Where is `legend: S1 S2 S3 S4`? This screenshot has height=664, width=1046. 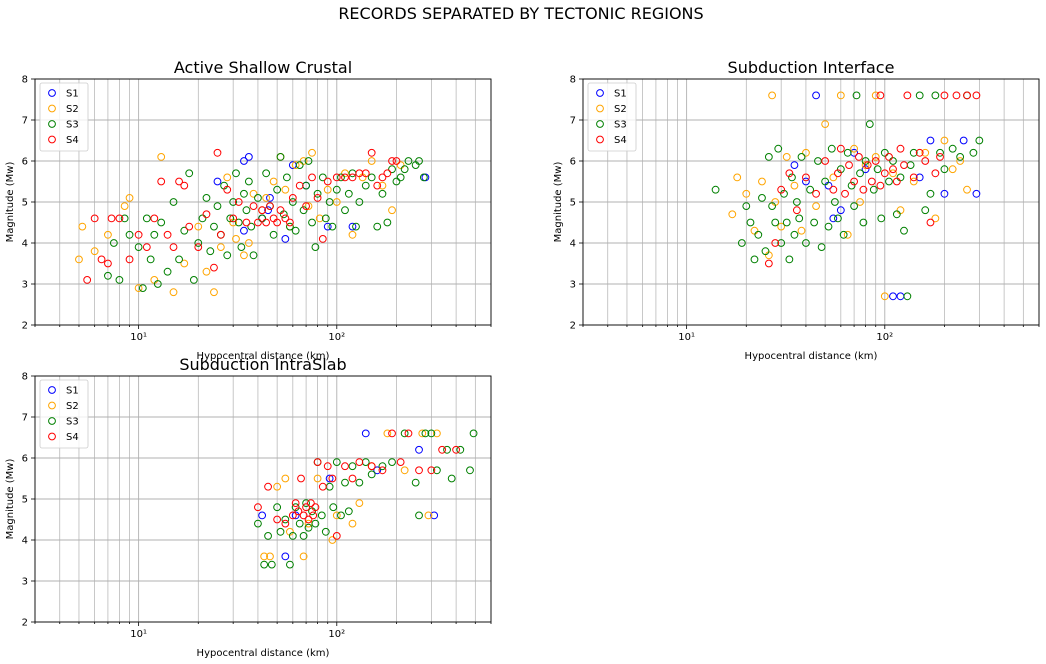
legend: S1 S2 S3 S4 is located at coordinates (64, 414).